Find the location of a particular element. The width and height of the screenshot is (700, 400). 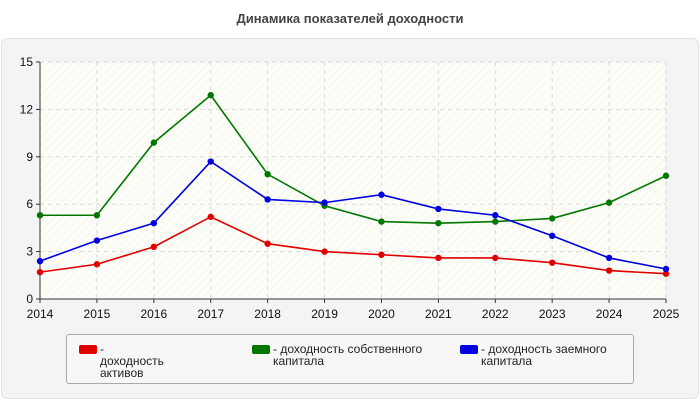

y-tick-label: 3 is located at coordinates (29, 252).